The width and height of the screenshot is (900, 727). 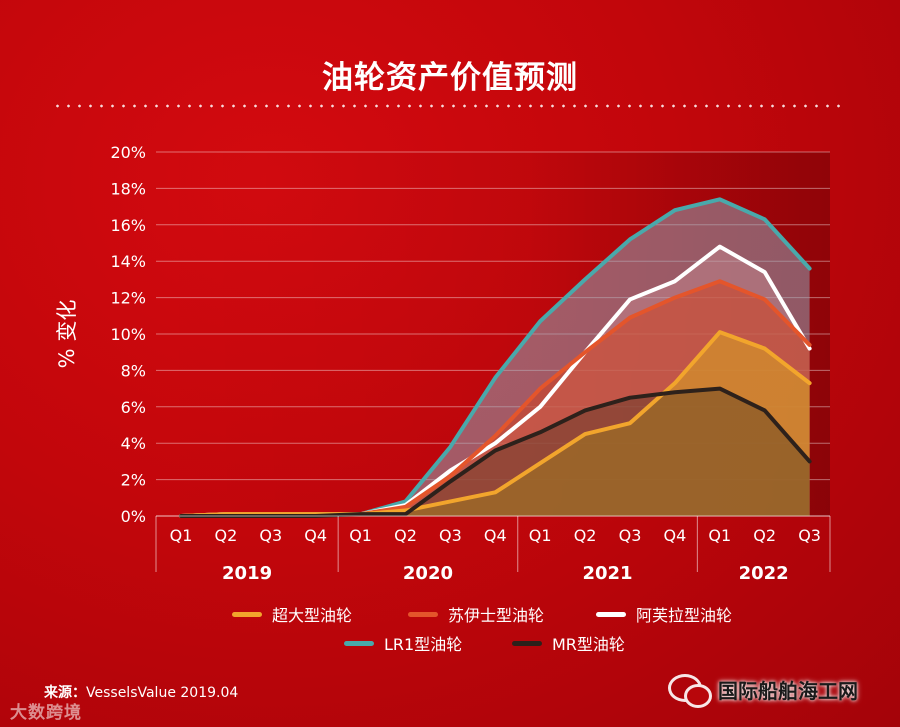 What do you see at coordinates (611, 614) in the screenshot?
I see `legend-swatch-aframax` at bounding box center [611, 614].